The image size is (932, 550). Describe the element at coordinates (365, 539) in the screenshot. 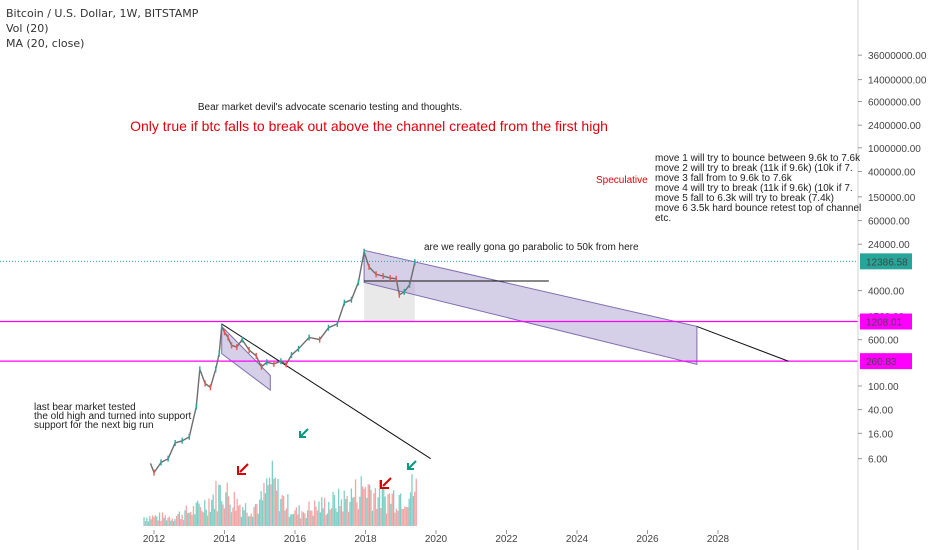

I see `x-tick-label: 2018` at that location.